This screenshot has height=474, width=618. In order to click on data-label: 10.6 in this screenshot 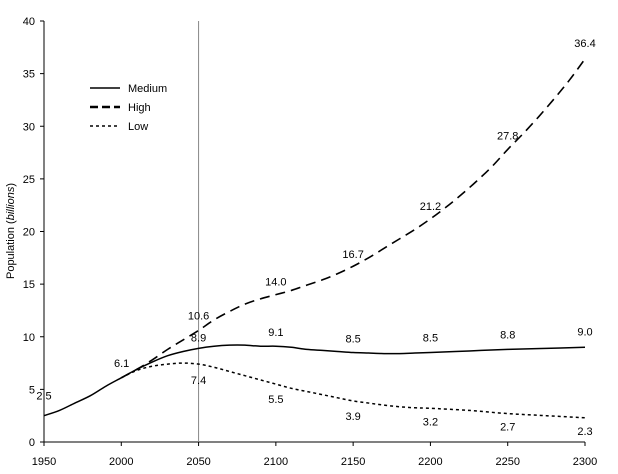, I will do `click(198, 316)`.